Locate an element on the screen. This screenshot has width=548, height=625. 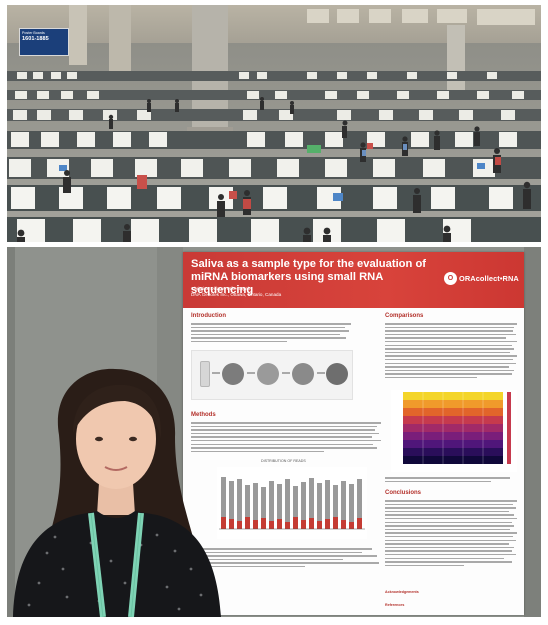
left-eye is located at coordinates (99, 439).